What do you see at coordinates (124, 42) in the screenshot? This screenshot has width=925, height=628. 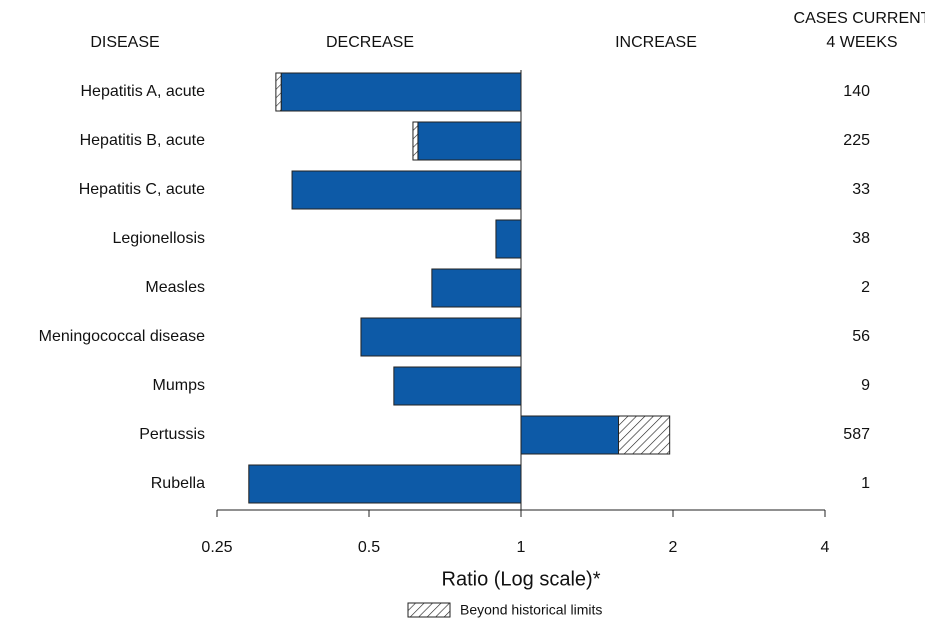 I see `header-disease: DISEASE` at bounding box center [124, 42].